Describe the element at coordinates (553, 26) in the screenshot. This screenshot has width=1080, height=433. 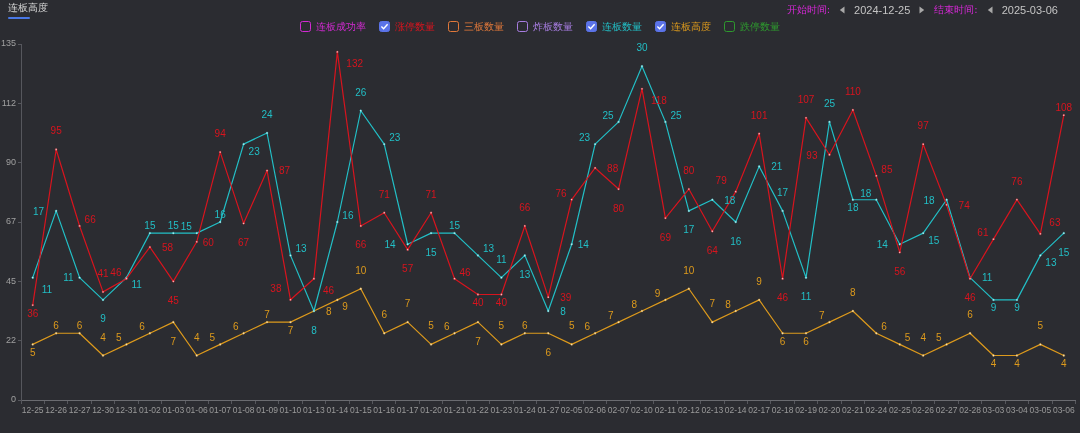
I see `legend-label: 炸板数量` at that location.